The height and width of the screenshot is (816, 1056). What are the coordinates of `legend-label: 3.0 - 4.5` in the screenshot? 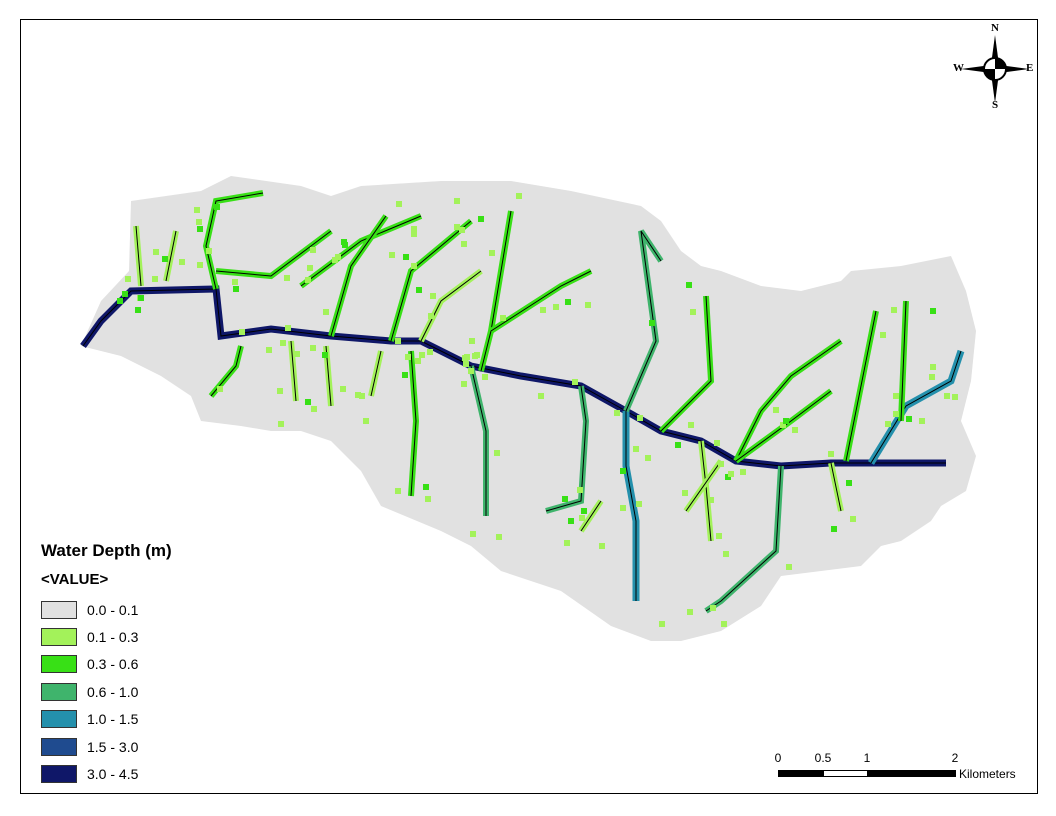 It's located at (113, 774).